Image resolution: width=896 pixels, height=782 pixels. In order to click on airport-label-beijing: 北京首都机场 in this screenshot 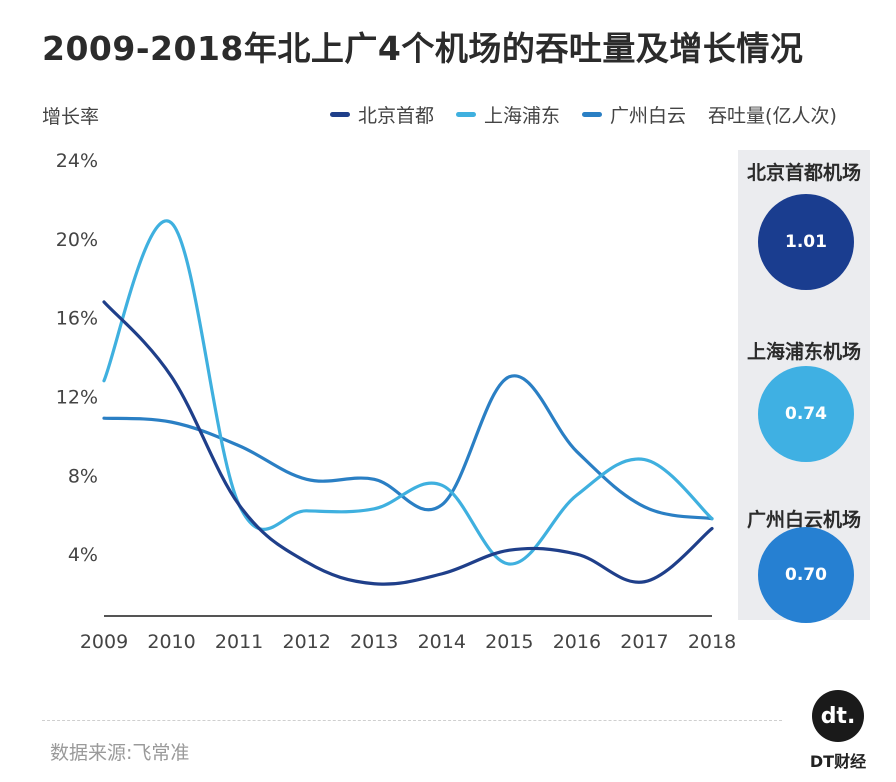, I will do `click(803, 173)`.